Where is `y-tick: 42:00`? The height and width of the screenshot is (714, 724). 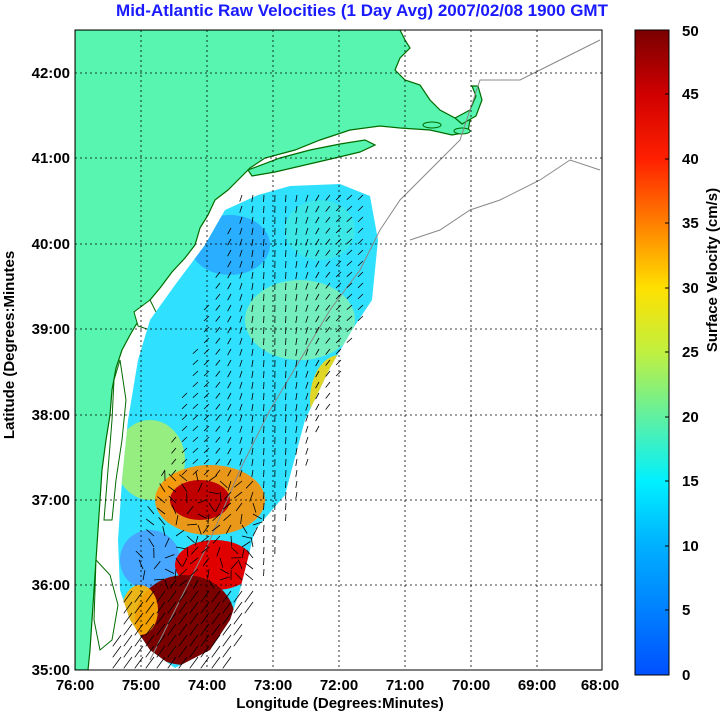
y-tick: 42:00 is located at coordinates (51, 73).